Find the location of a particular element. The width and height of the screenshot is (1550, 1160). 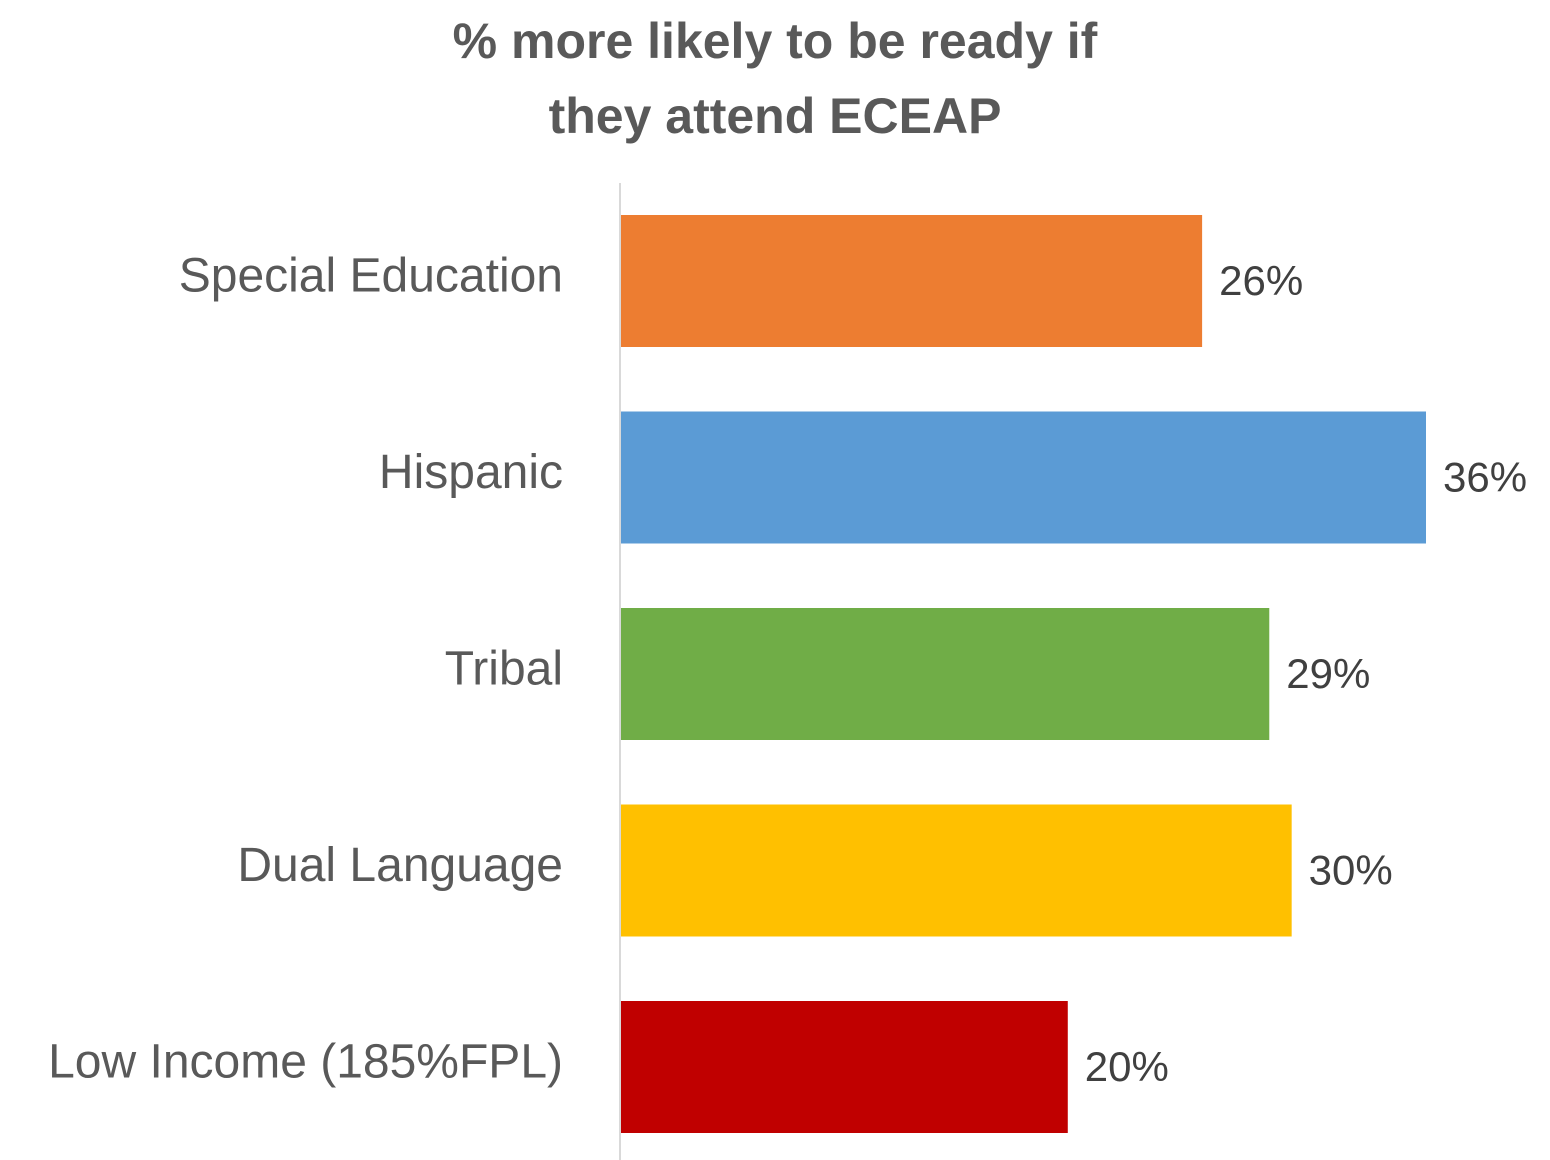

value-label-low-income-185-fpl: 20% is located at coordinates (1127, 1066).